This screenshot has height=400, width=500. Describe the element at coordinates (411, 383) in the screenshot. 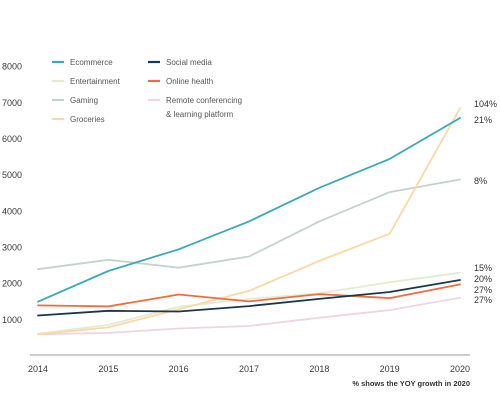

I see `footnote: % shows the YOY growth in 2020` at that location.